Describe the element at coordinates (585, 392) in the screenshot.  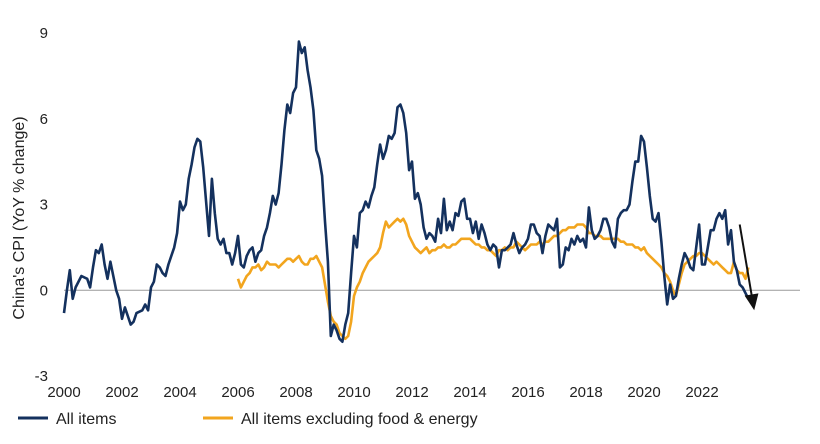
I see `x-tick-label: 2018` at that location.